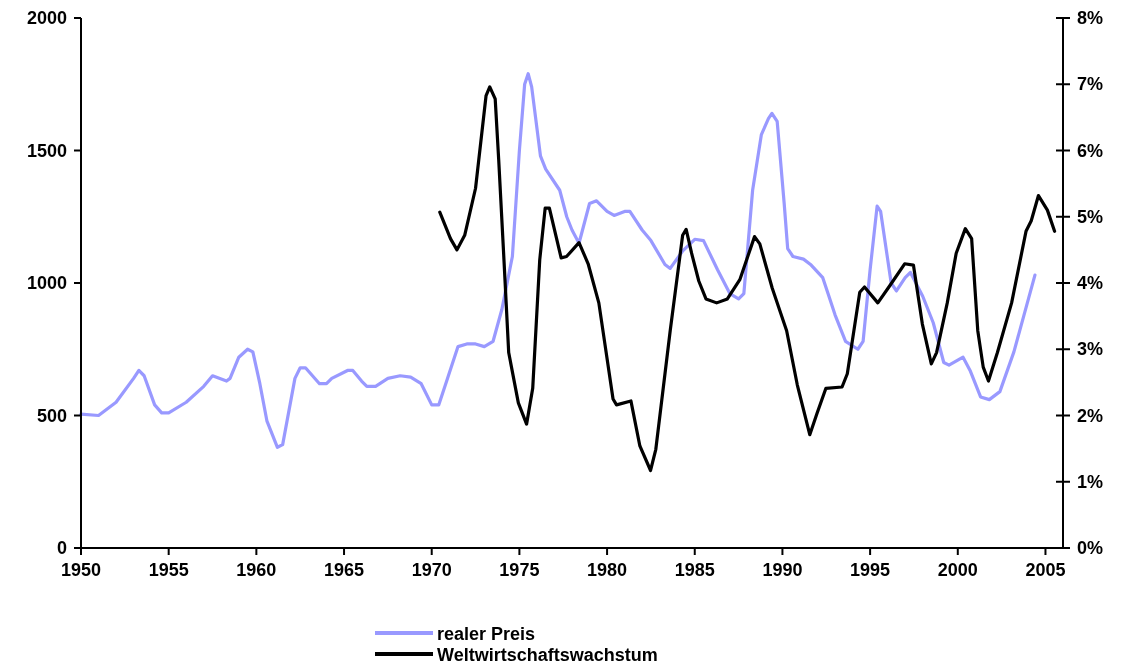 Image resolution: width=1122 pixels, height=668 pixels. Describe the element at coordinates (46, 283) in the screenshot. I see `y-tick-label: 1000` at that location.